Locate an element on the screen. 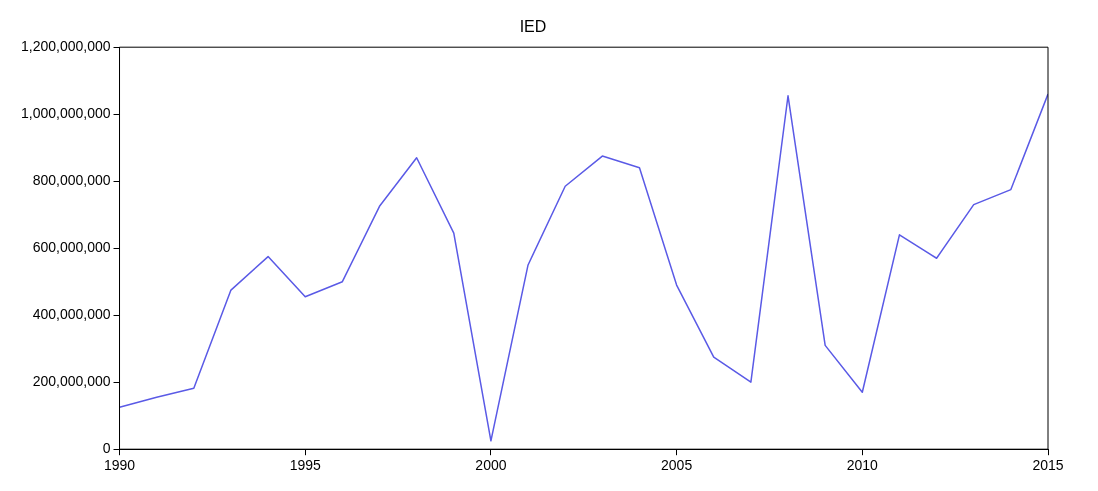  x-tick-label: 1995 is located at coordinates (305, 465).